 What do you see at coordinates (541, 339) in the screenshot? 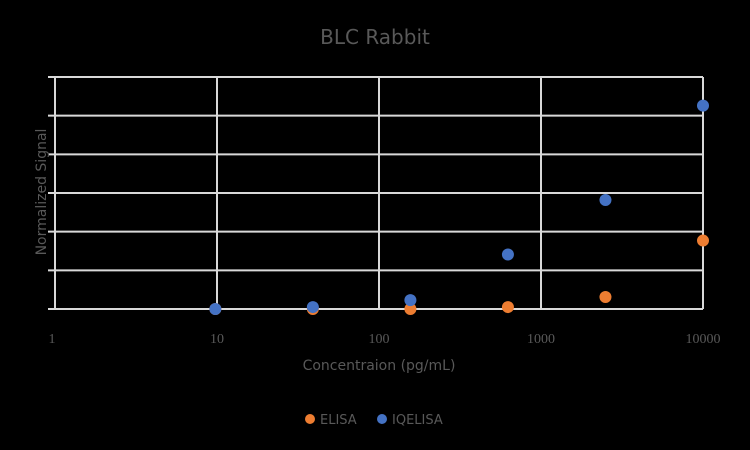
I see `x-tick-label: 1000` at bounding box center [541, 339].